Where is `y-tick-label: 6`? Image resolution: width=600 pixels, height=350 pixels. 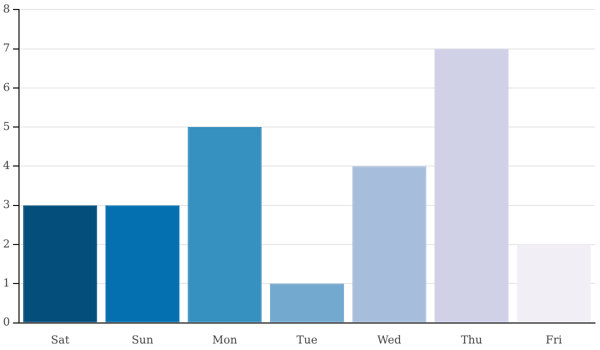 y-tick-label: 6 is located at coordinates (6, 87).